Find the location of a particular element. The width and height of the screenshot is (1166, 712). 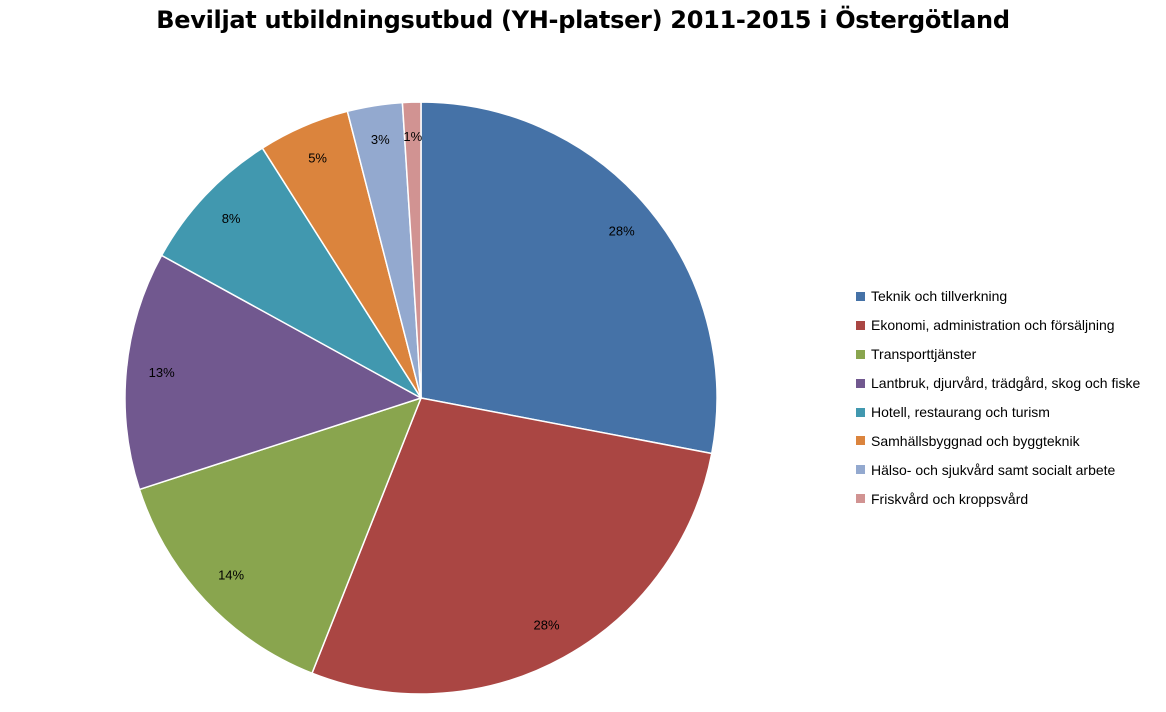

slice-data-label-3: 13% is located at coordinates (162, 372).